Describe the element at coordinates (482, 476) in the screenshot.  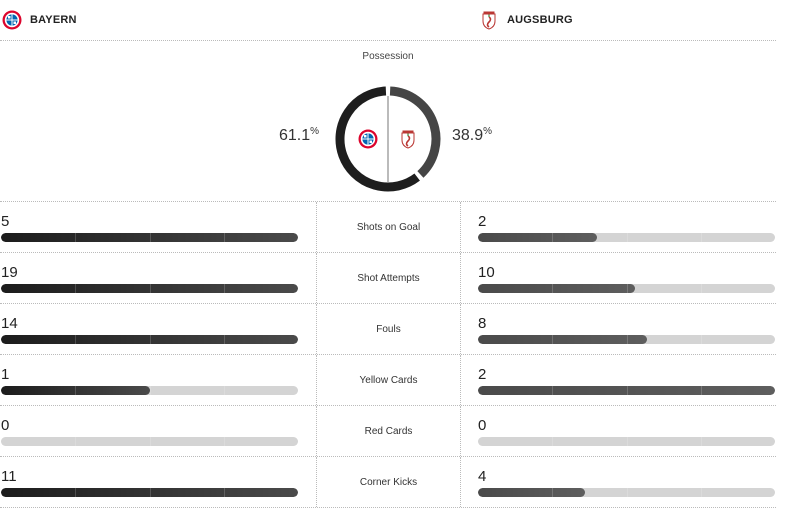
I see `away-stat-value: 4` at that location.